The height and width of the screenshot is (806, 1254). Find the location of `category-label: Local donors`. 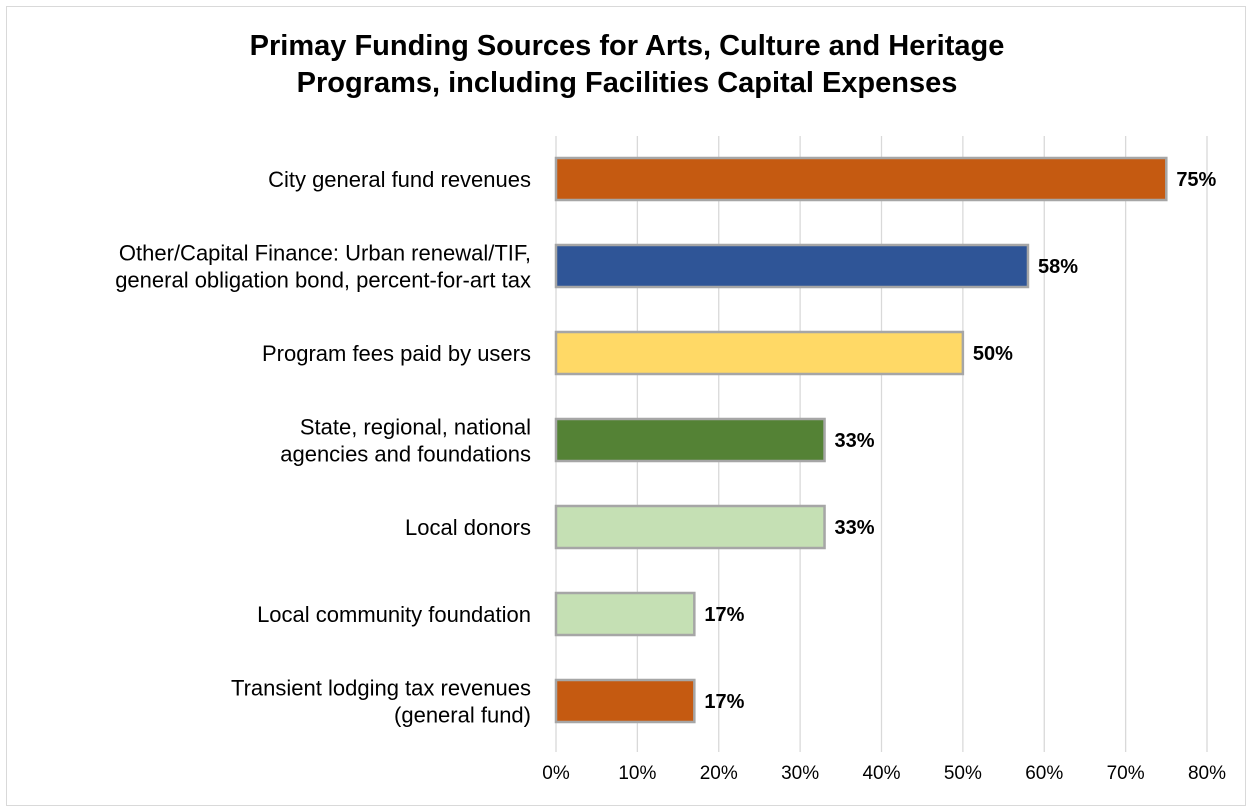

category-label: Local donors is located at coordinates (468, 527).